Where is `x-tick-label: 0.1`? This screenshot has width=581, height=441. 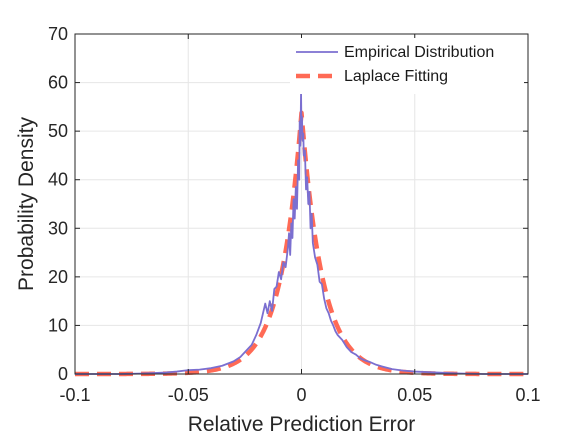
x-tick-label: 0.1 is located at coordinates (527, 395).